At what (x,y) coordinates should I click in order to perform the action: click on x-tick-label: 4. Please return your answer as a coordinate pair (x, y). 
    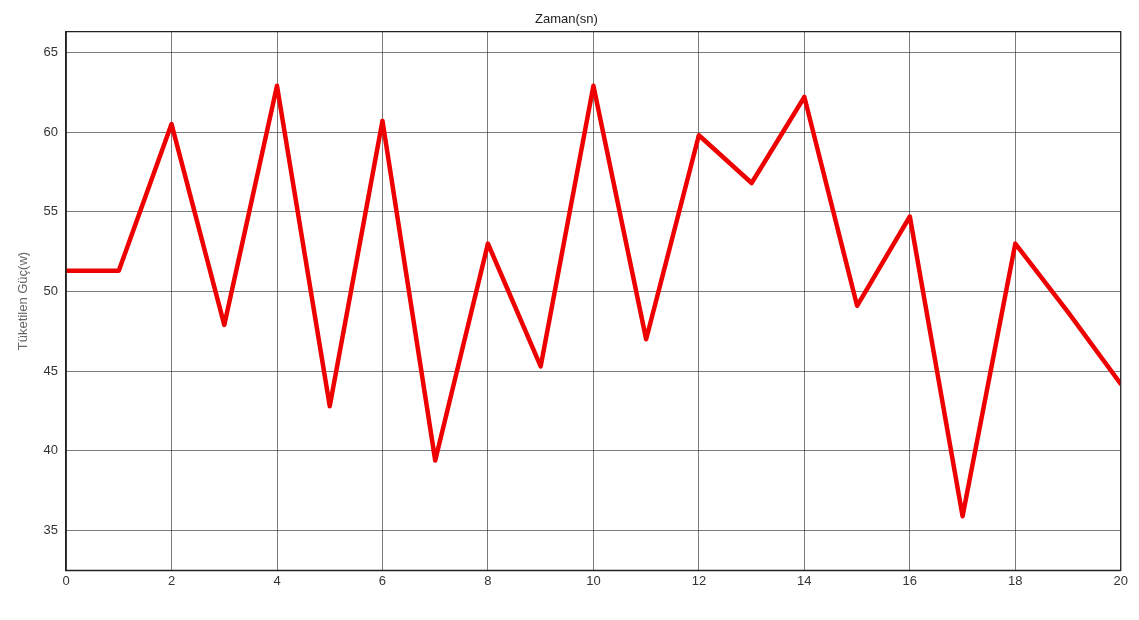
    Looking at the image, I should click on (277, 580).